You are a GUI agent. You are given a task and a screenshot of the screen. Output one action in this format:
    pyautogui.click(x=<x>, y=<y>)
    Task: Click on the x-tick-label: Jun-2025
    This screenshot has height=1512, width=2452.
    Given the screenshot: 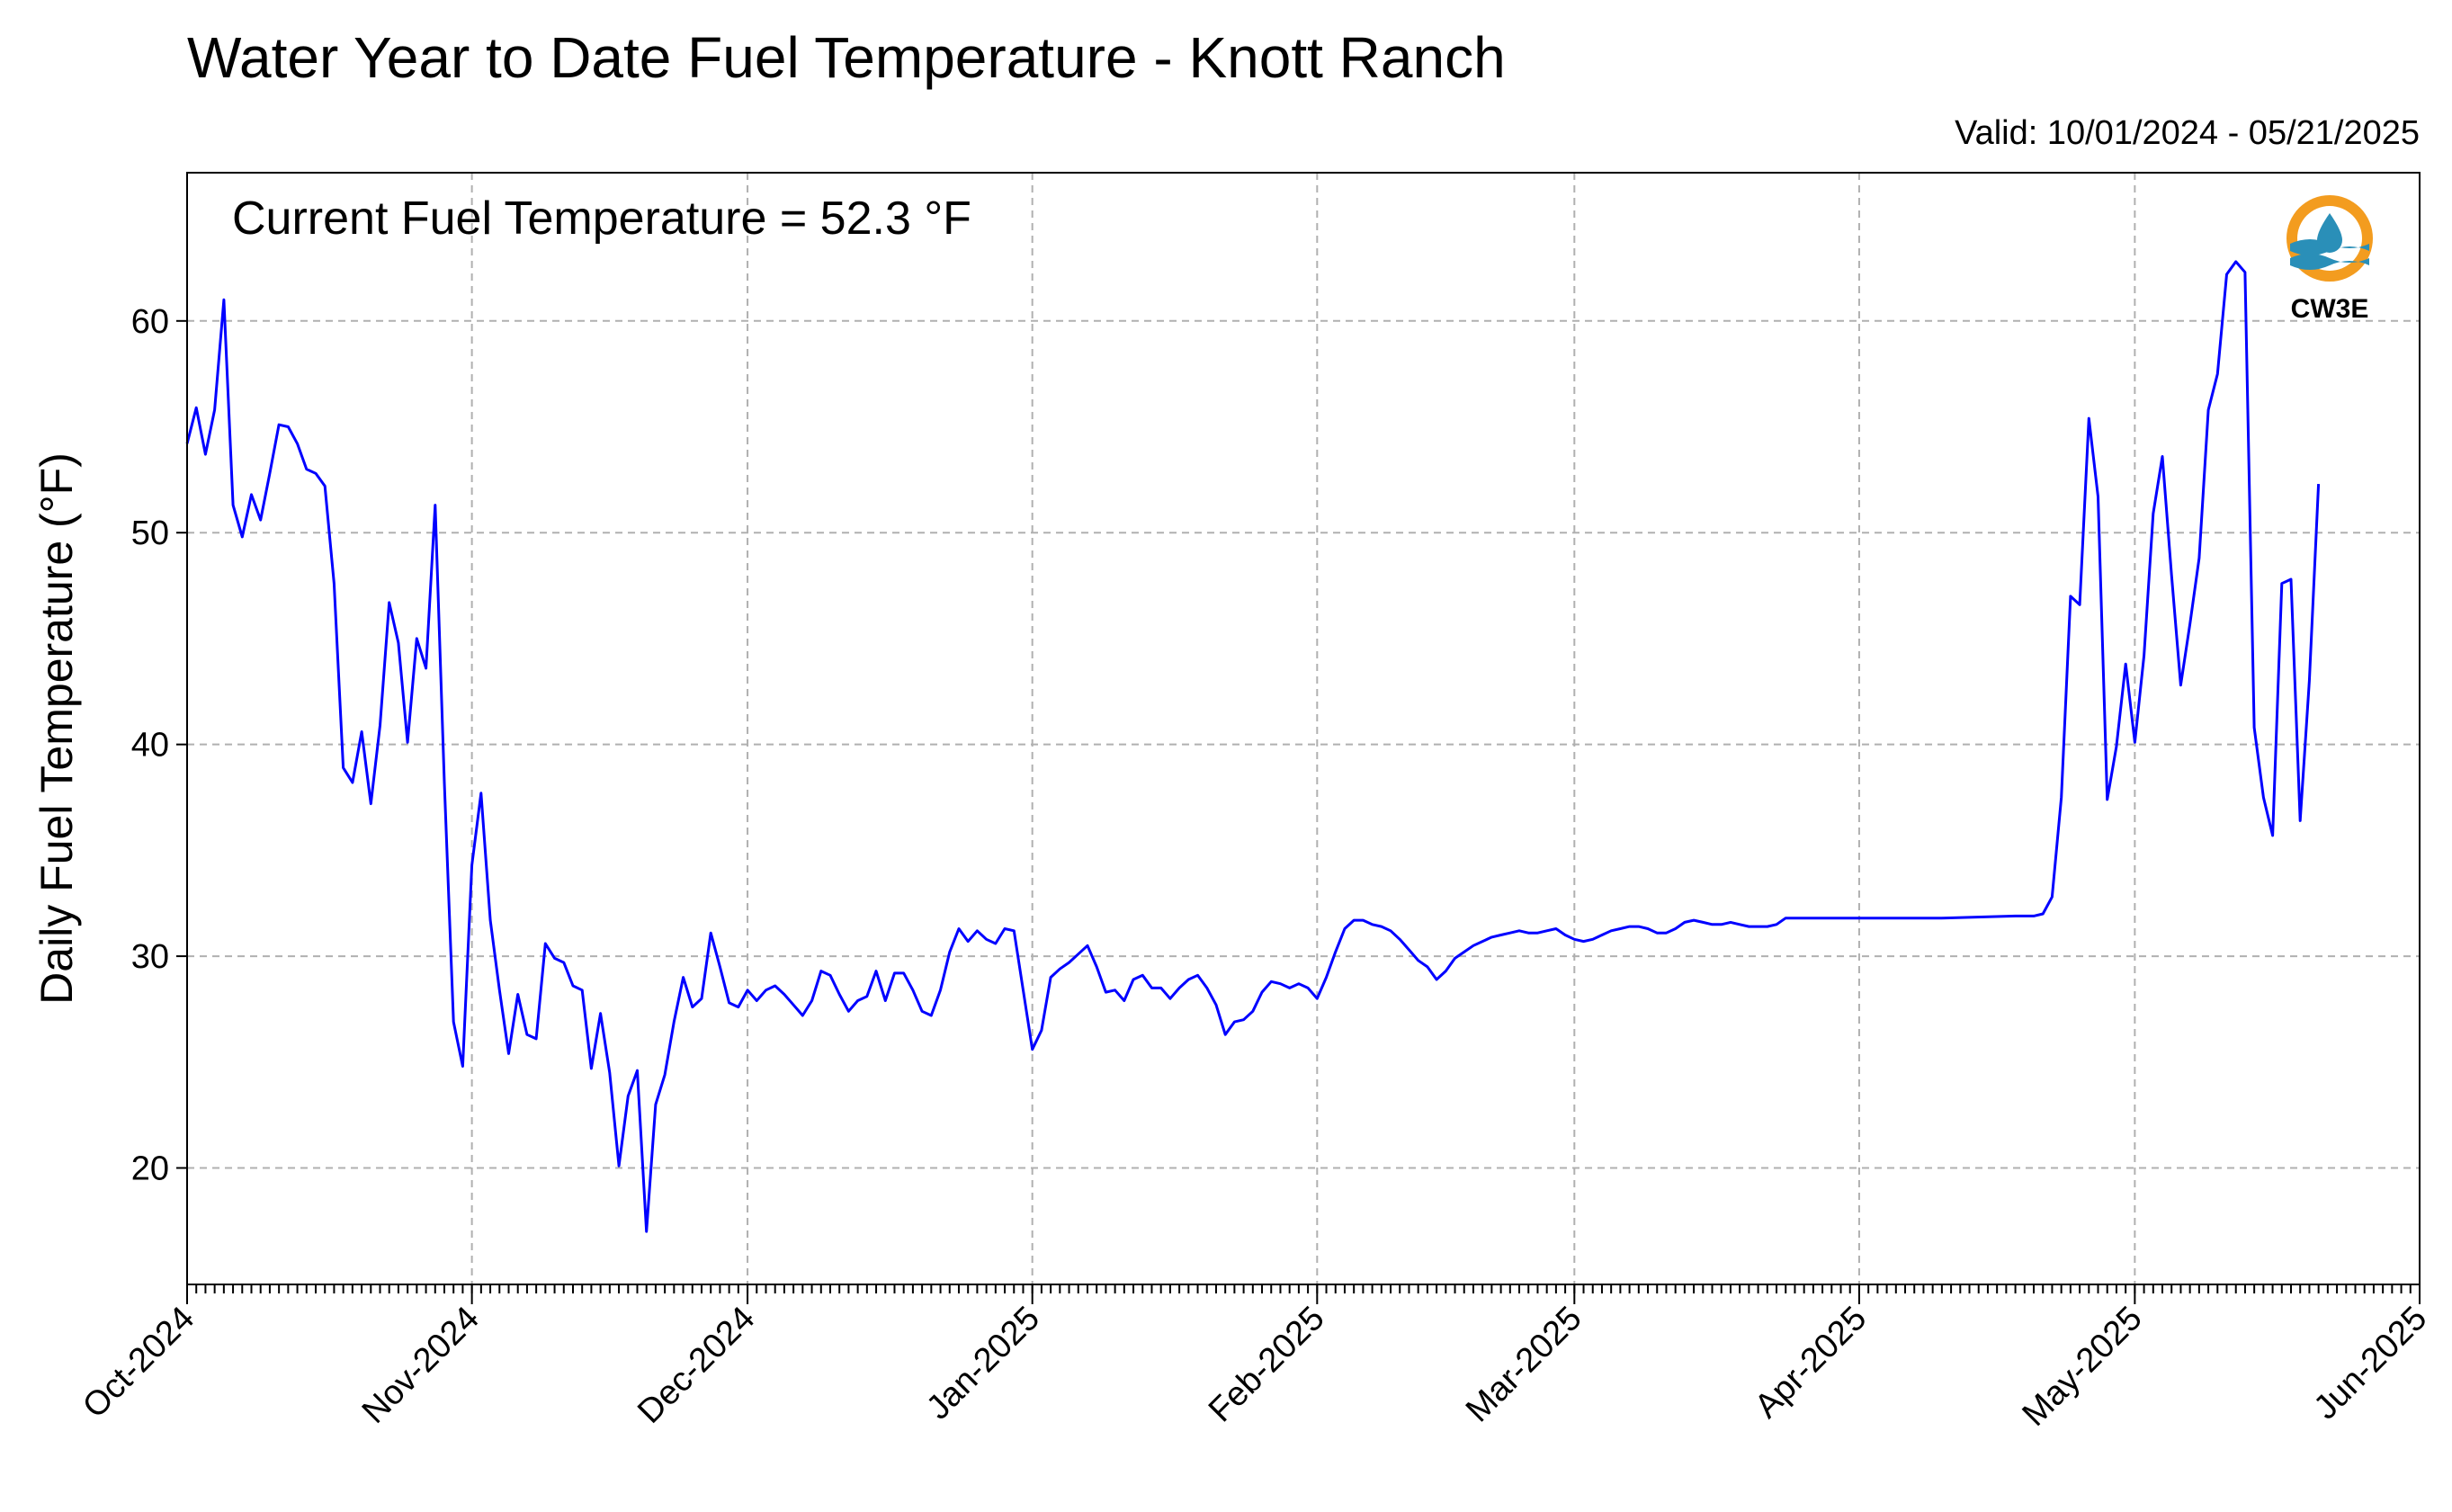 What is the action you would take?
    pyautogui.click(x=2371, y=1363)
    